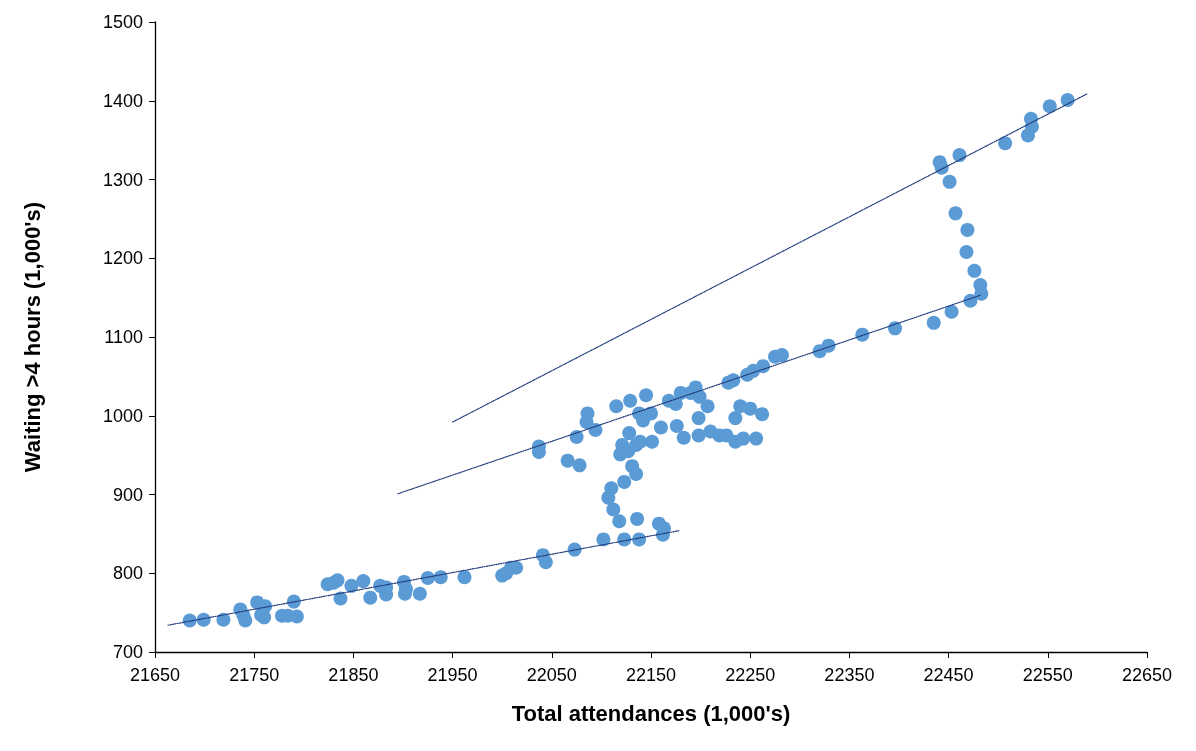 This screenshot has width=1196, height=751. Describe the element at coordinates (948, 675) in the screenshot. I see `x-tick-label: 22450` at that location.